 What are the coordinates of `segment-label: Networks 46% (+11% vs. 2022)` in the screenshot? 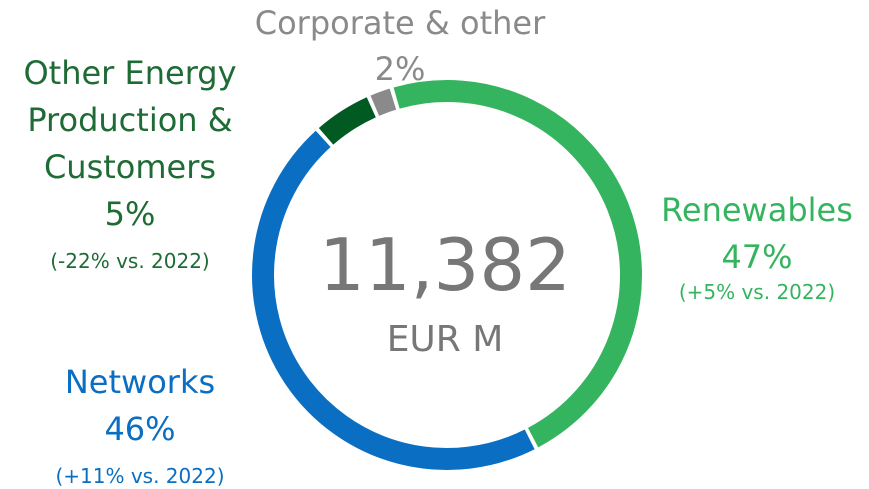 It's located at (140, 424).